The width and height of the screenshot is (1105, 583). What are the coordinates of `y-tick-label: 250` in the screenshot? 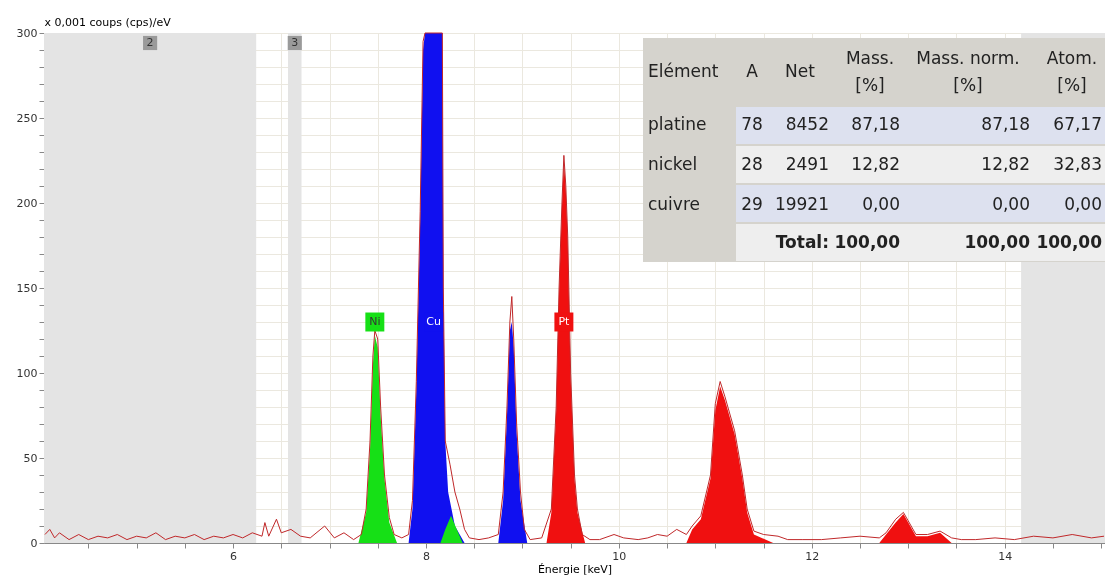 It's located at (27, 118).